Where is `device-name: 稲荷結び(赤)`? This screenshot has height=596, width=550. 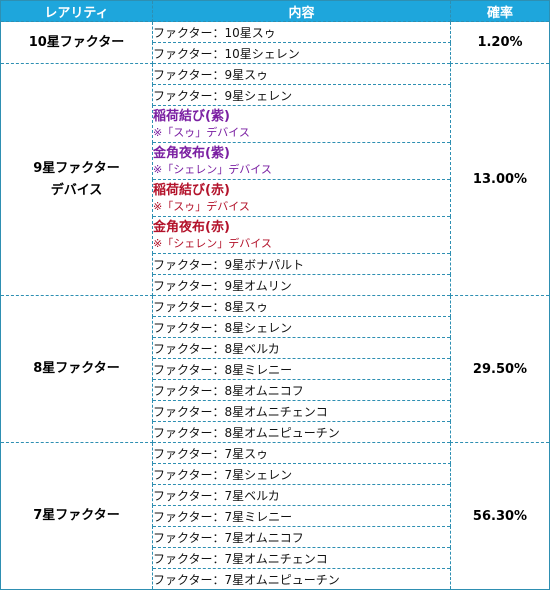 device-name: 稲荷結び(赤) is located at coordinates (191, 190).